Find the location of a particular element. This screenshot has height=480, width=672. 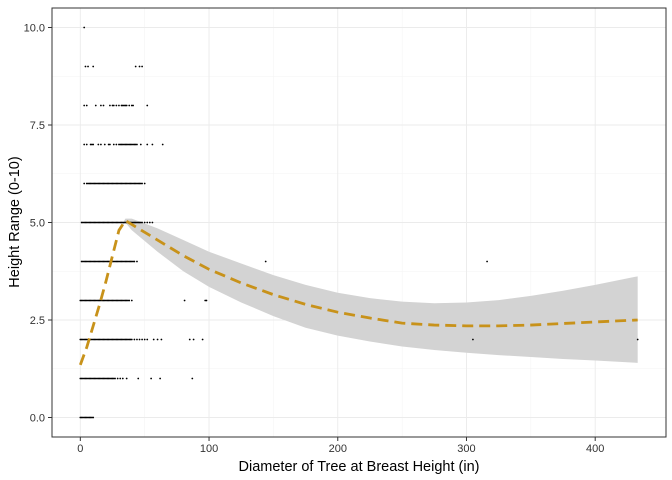

y-axis-ticks: 0.0 2.5 5.0 7.5 10.0 is located at coordinates (38, 224).